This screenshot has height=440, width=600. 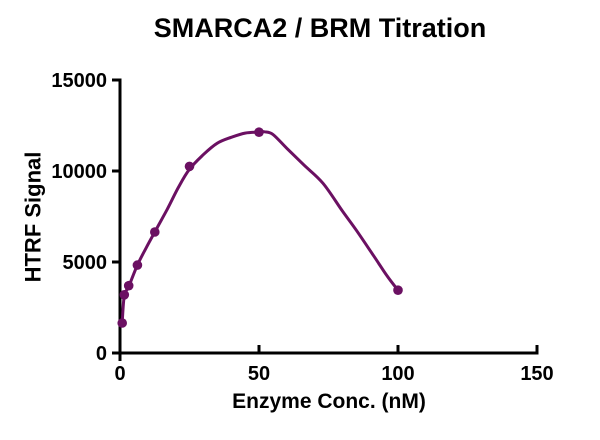 What do you see at coordinates (79, 172) in the screenshot?
I see `y-tick-label: 10000` at bounding box center [79, 172].